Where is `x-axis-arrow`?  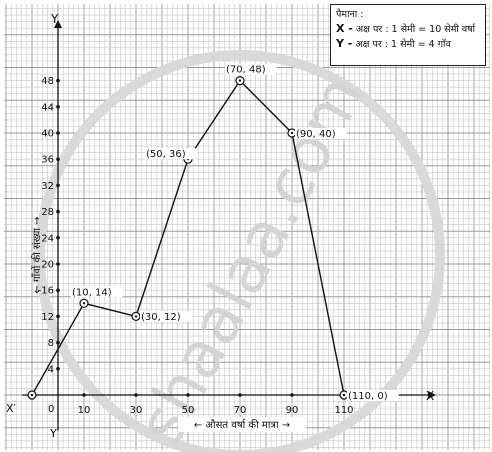 x-axis-arrow is located at coordinates (432, 395).